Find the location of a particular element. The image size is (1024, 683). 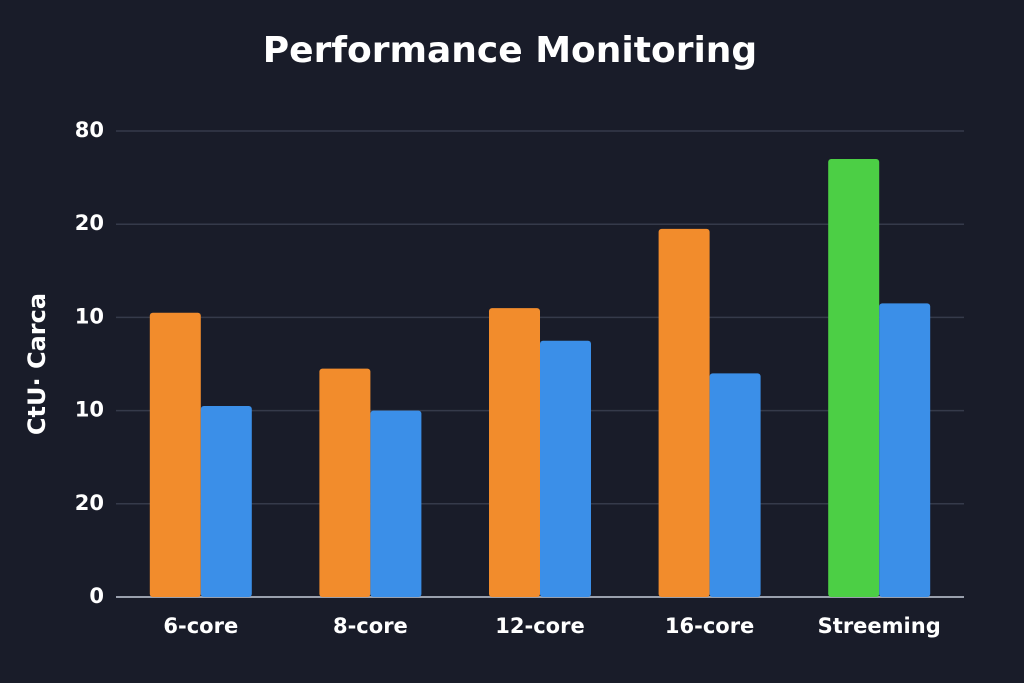

x-tick-label: Streeming is located at coordinates (879, 626).